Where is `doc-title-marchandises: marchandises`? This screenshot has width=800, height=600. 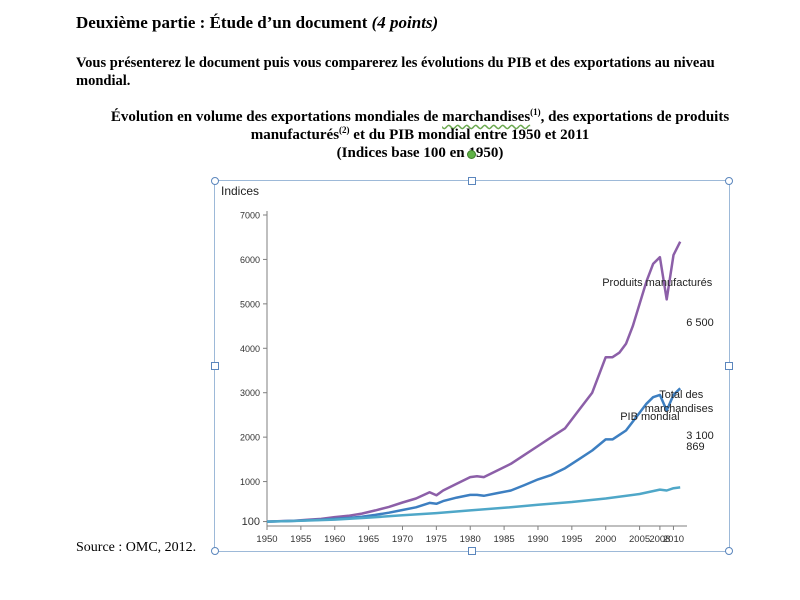
doc-title-marchandises: marchandises is located at coordinates (486, 117).